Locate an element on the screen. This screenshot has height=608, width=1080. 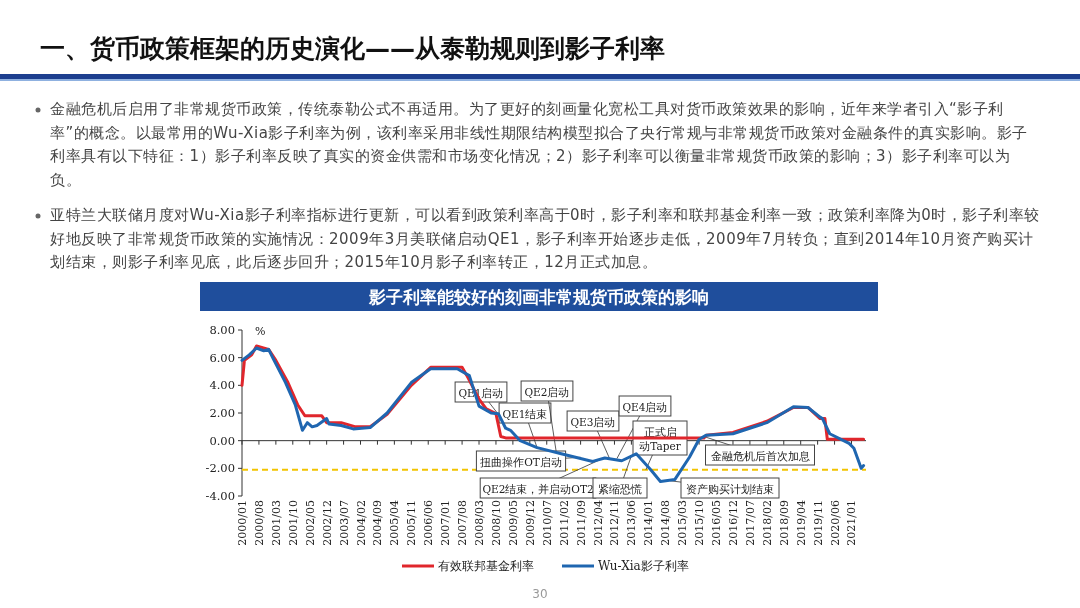
annotation: 扭曲操作OT启动 is located at coordinates (521, 462).